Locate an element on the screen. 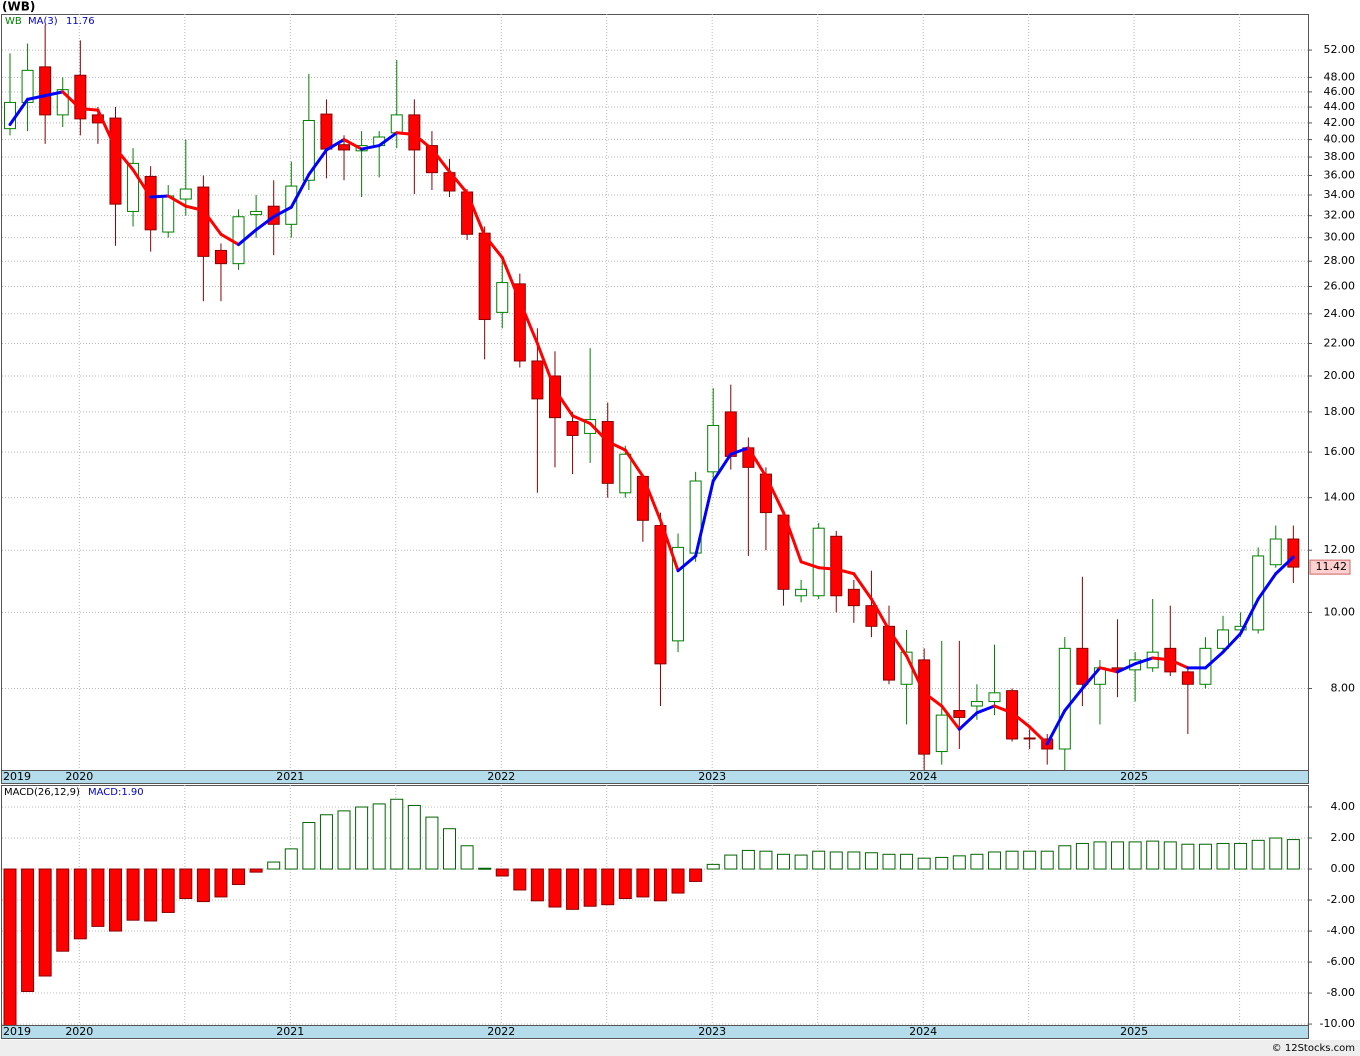 The image size is (1360, 1056). x-tick-label: 2023 is located at coordinates (712, 776).